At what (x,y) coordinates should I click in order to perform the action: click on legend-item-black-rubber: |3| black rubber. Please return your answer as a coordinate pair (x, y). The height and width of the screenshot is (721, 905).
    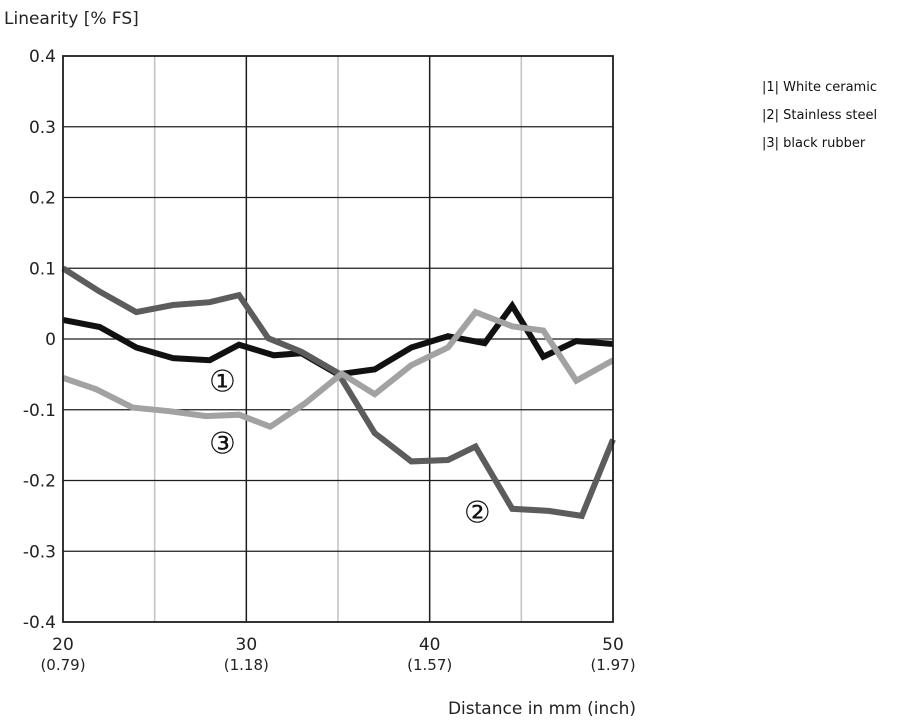
    Looking at the image, I should click on (814, 143).